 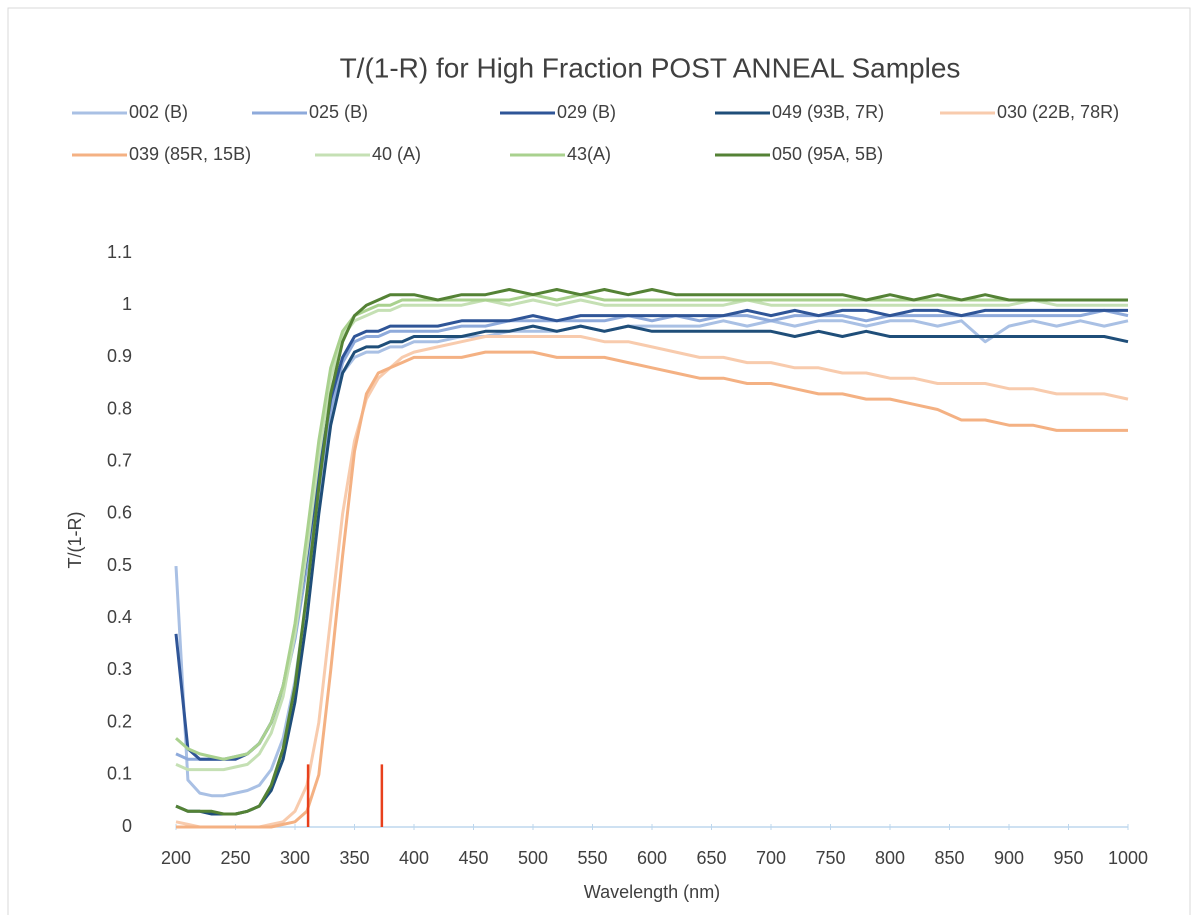 What do you see at coordinates (473, 858) in the screenshot?
I see `x-tick-label: 450` at bounding box center [473, 858].